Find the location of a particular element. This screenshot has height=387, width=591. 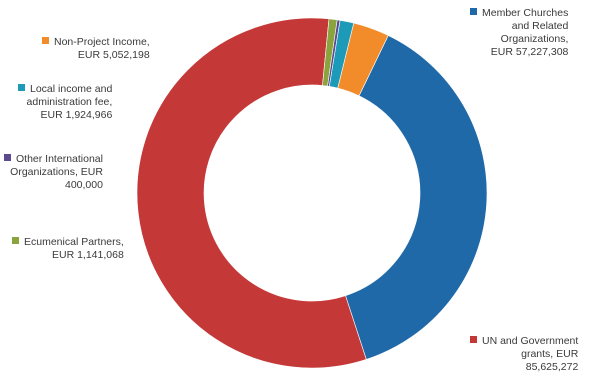

slice-non-project-income is located at coordinates (363, 59).